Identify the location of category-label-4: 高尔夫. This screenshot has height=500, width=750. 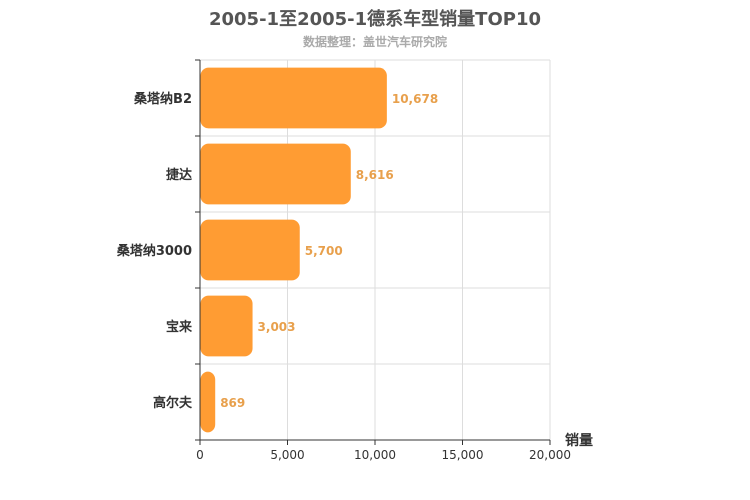
(173, 403).